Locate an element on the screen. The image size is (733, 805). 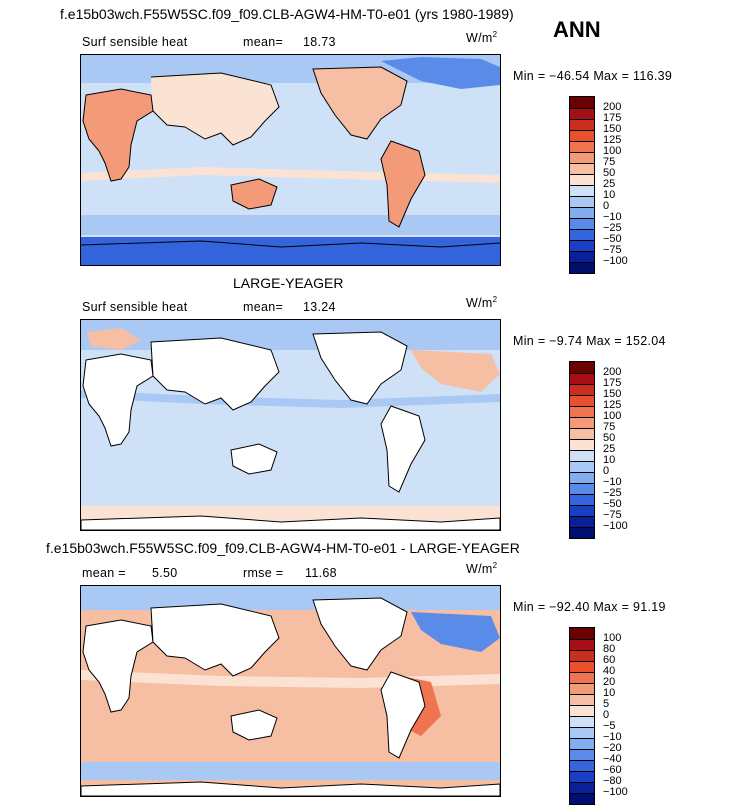
panel1-minmax: Min = −46.54 Max = 116.39 is located at coordinates (593, 76).